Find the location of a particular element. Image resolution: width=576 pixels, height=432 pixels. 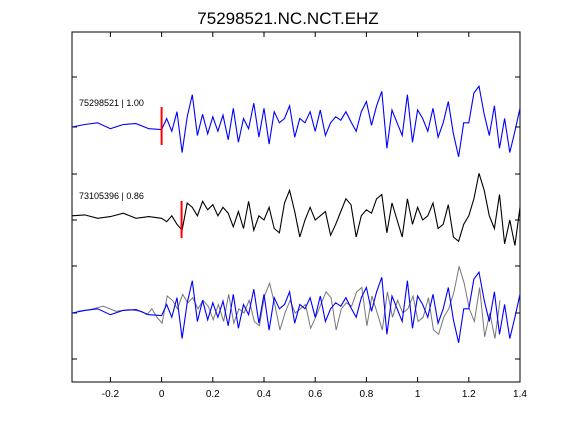

x-tick-label: 0.8 is located at coordinates (366, 394).